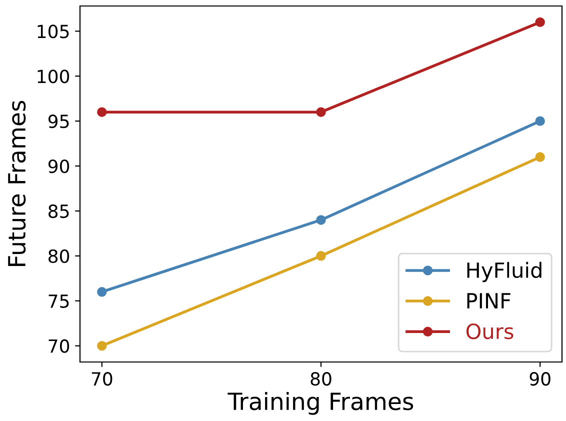 This screenshot has height=421, width=566. I want to click on y-axis-title: Future Frames, so click(17, 183).